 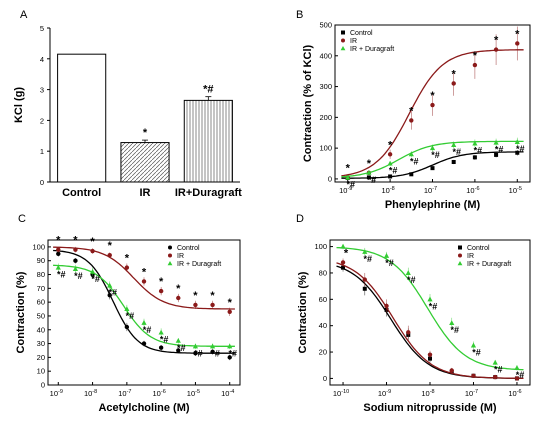 I want to click on y-tick-label: 1, so click(x=42, y=151).